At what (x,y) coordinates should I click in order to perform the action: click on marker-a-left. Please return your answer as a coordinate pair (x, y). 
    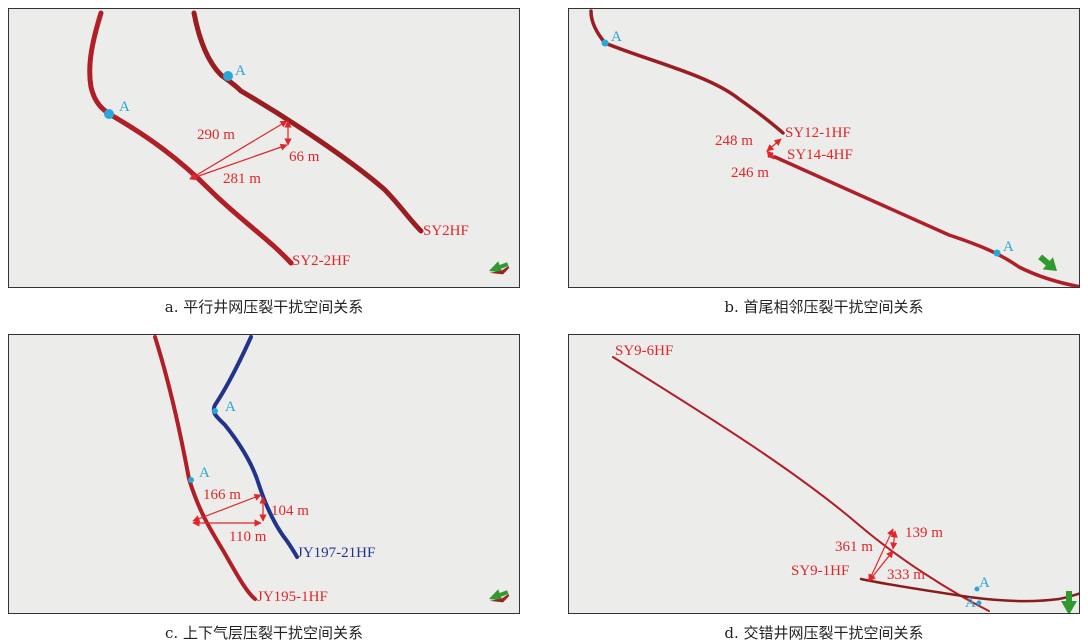
    Looking at the image, I should click on (109, 114).